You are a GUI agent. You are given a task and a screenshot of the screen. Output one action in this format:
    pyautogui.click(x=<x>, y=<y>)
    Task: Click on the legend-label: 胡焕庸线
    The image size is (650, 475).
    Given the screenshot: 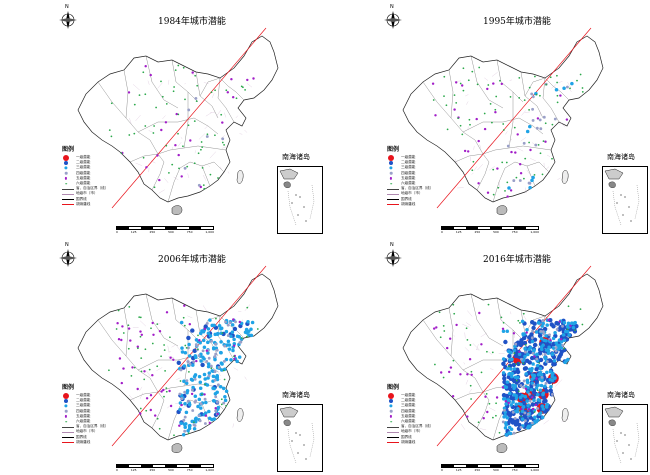 What is the action you would take?
    pyautogui.click(x=408, y=441)
    